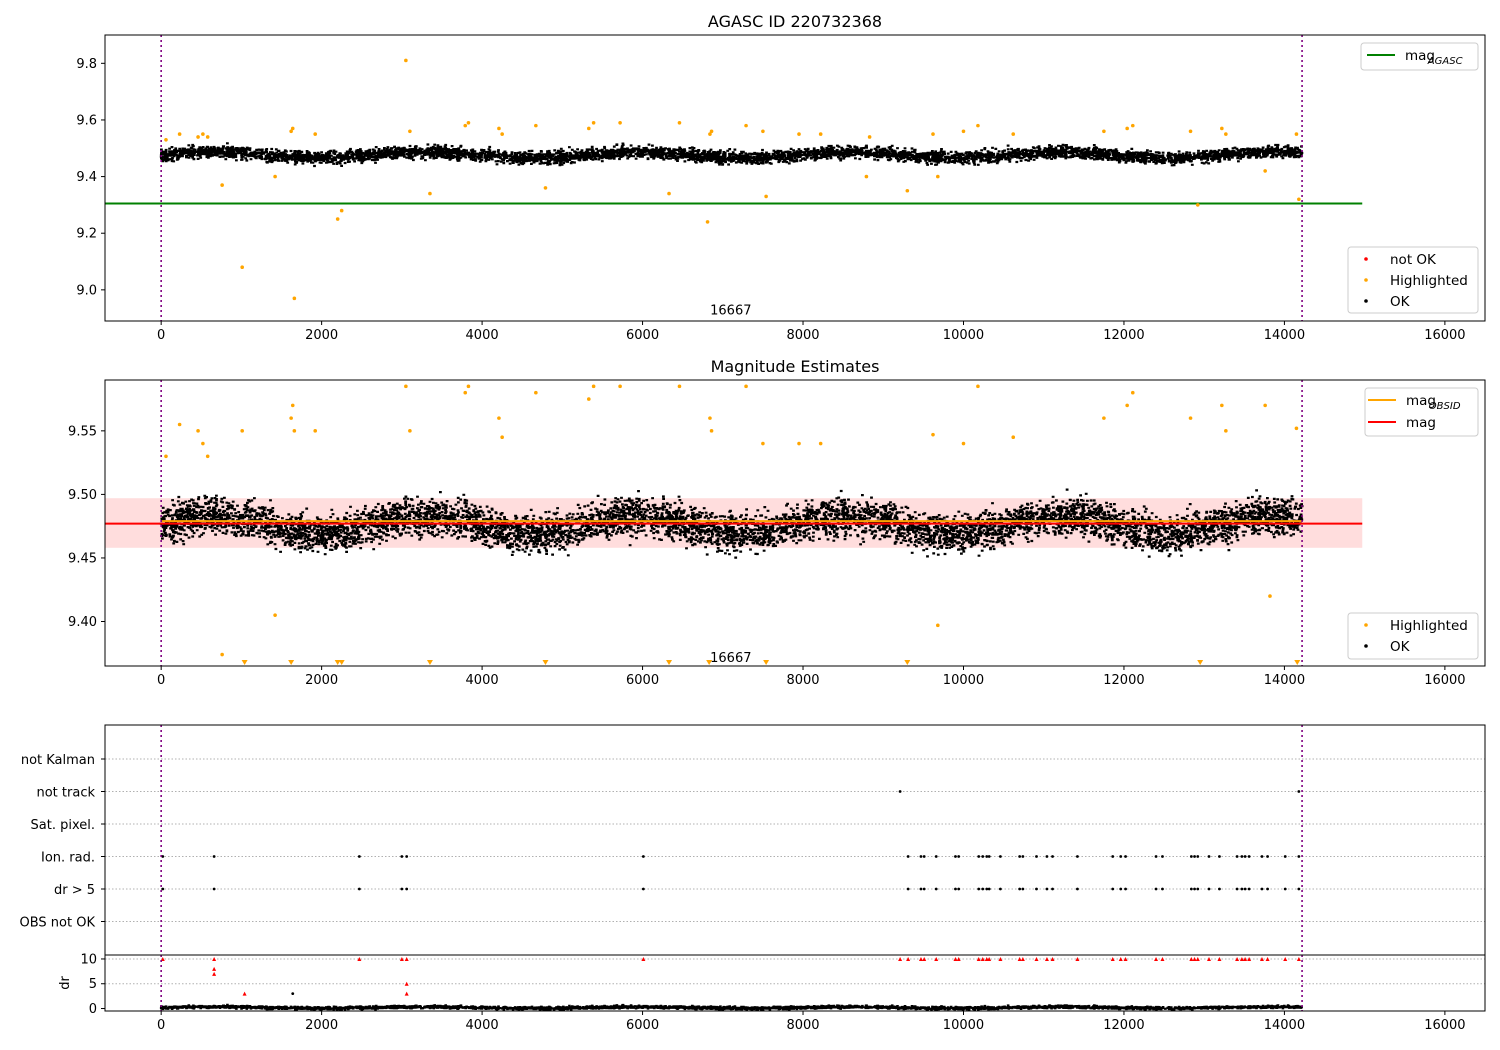 The height and width of the screenshot is (1050, 1500). What do you see at coordinates (731, 523) in the screenshot?
I see `magest-ok-points` at bounding box center [731, 523].